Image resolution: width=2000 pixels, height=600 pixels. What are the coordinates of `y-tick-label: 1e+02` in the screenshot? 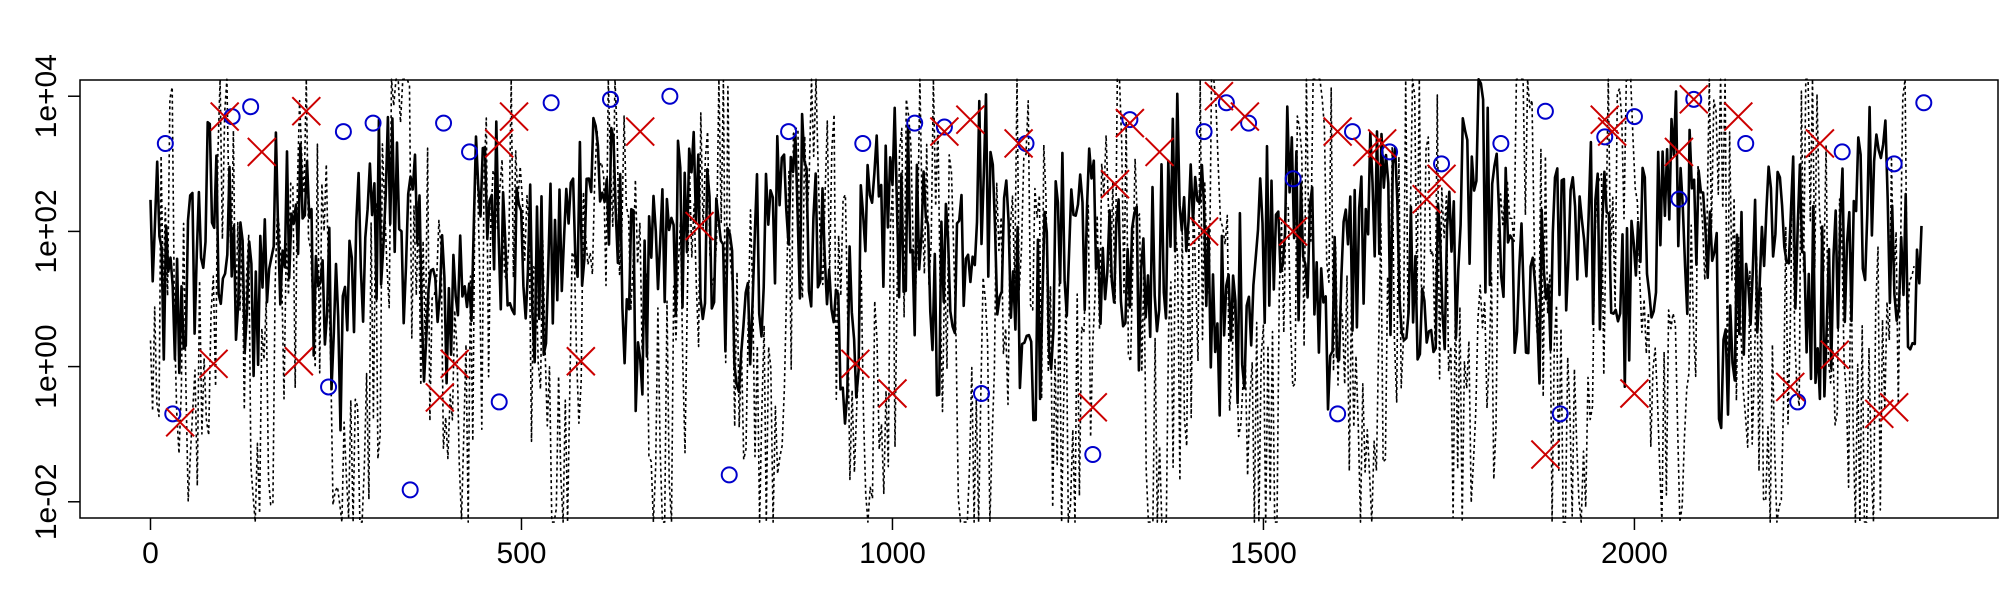 It's located at (46, 231).